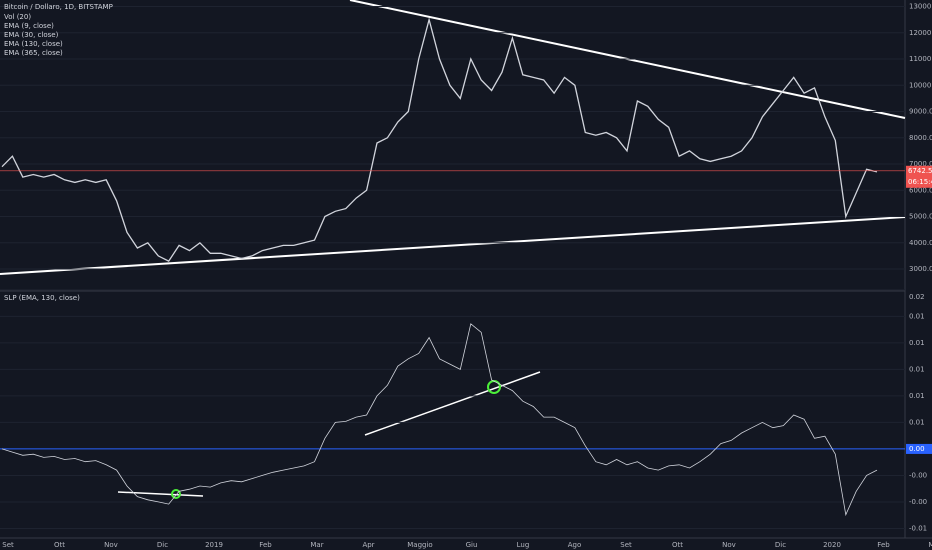 This screenshot has width=932, height=550. What do you see at coordinates (919, 176) in the screenshot?
I see `price-tag` at bounding box center [919, 176].